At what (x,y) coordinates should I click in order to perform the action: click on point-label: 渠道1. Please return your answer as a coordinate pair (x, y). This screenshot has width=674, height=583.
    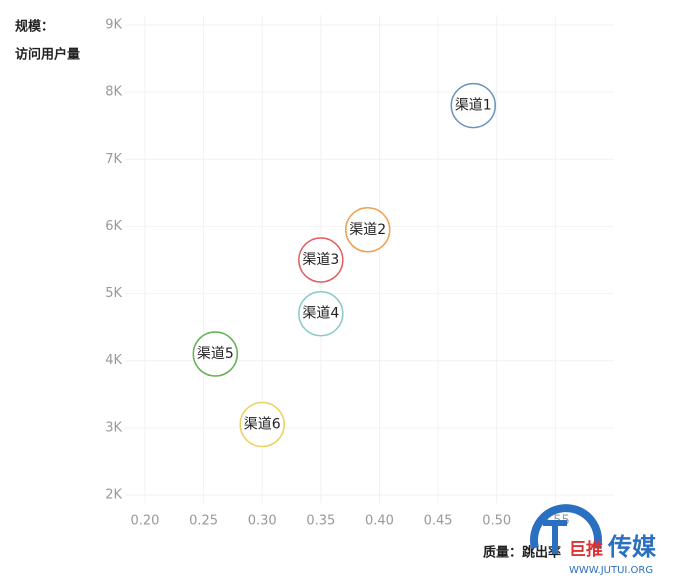
    Looking at the image, I should click on (473, 106).